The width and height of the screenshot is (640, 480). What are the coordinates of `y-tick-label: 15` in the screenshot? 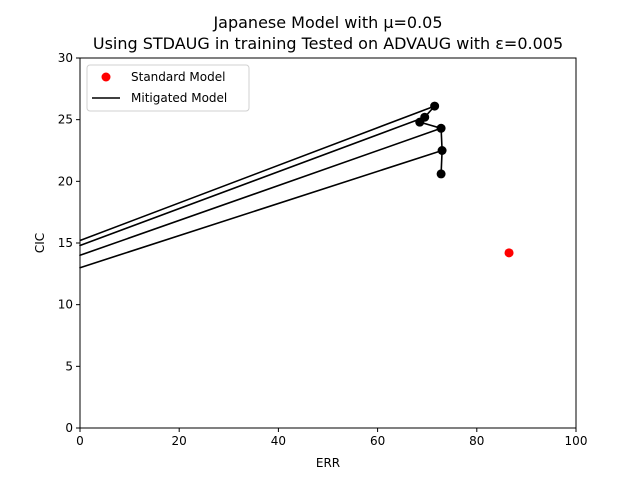 It's located at (65, 243).